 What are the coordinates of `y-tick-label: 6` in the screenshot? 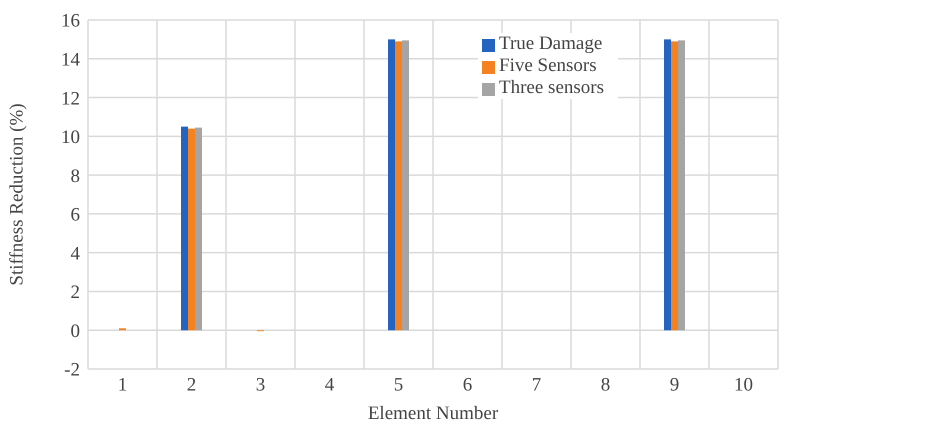 It's located at (75, 215).